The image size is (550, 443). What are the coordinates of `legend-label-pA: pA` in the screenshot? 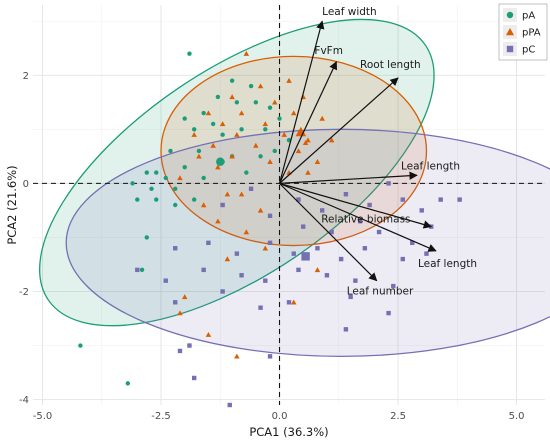 It's located at (528, 16).